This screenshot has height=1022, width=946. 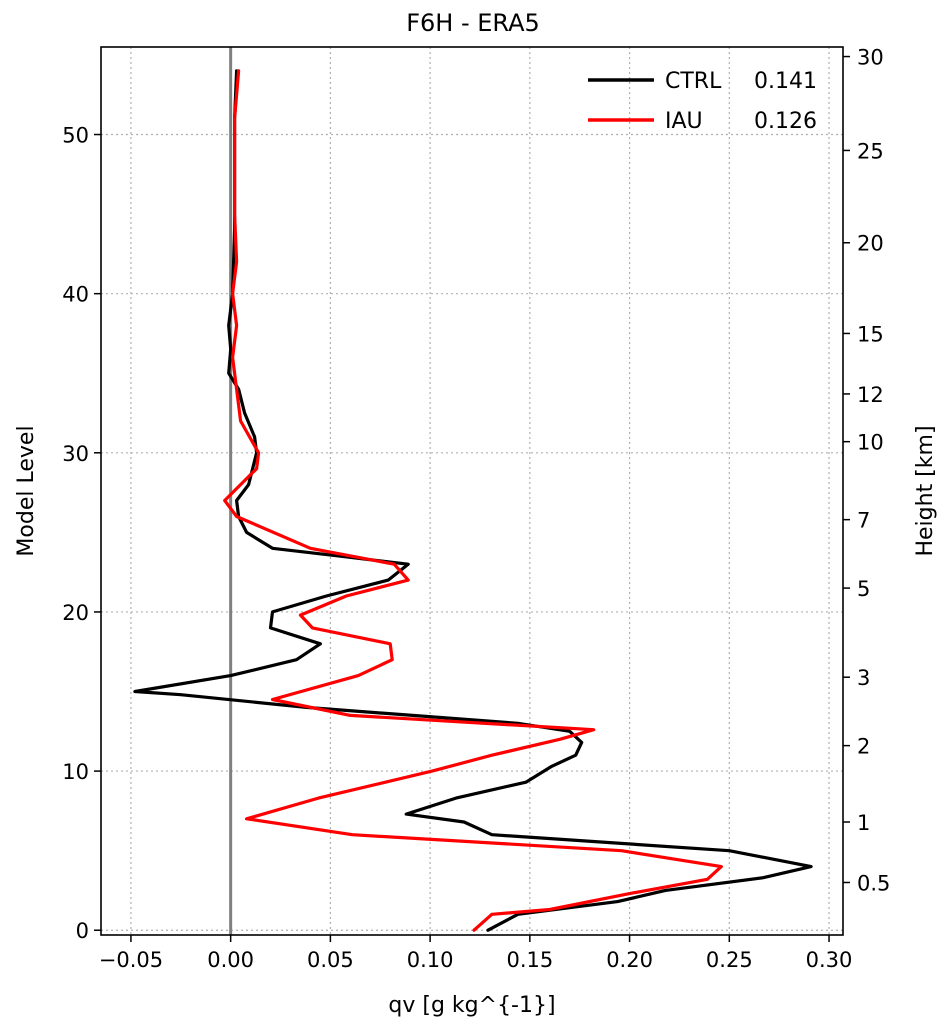 I want to click on y-tick-label: 50, so click(x=75, y=136).